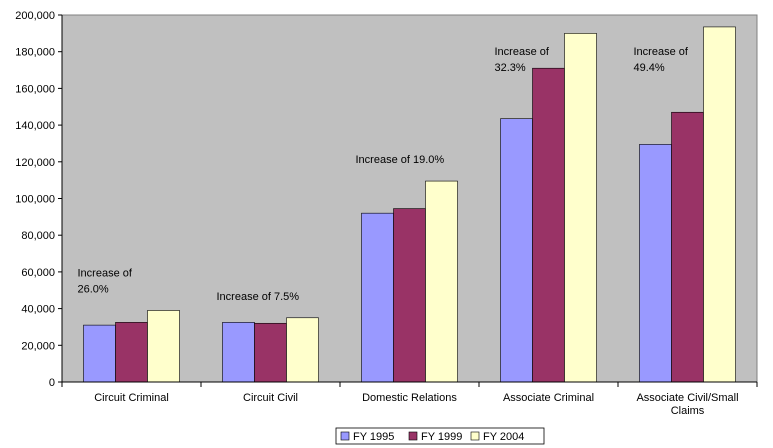  Describe the element at coordinates (131, 398) in the screenshot. I see `x-category-label: Circuit Criminal` at that location.